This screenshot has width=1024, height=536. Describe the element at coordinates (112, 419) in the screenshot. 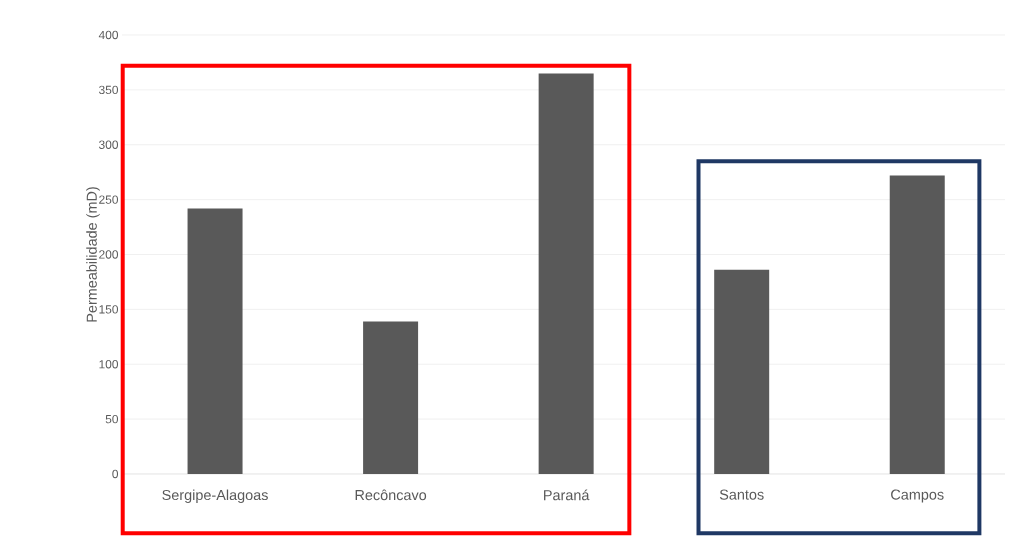

I see `y-tick-label: 50` at that location.